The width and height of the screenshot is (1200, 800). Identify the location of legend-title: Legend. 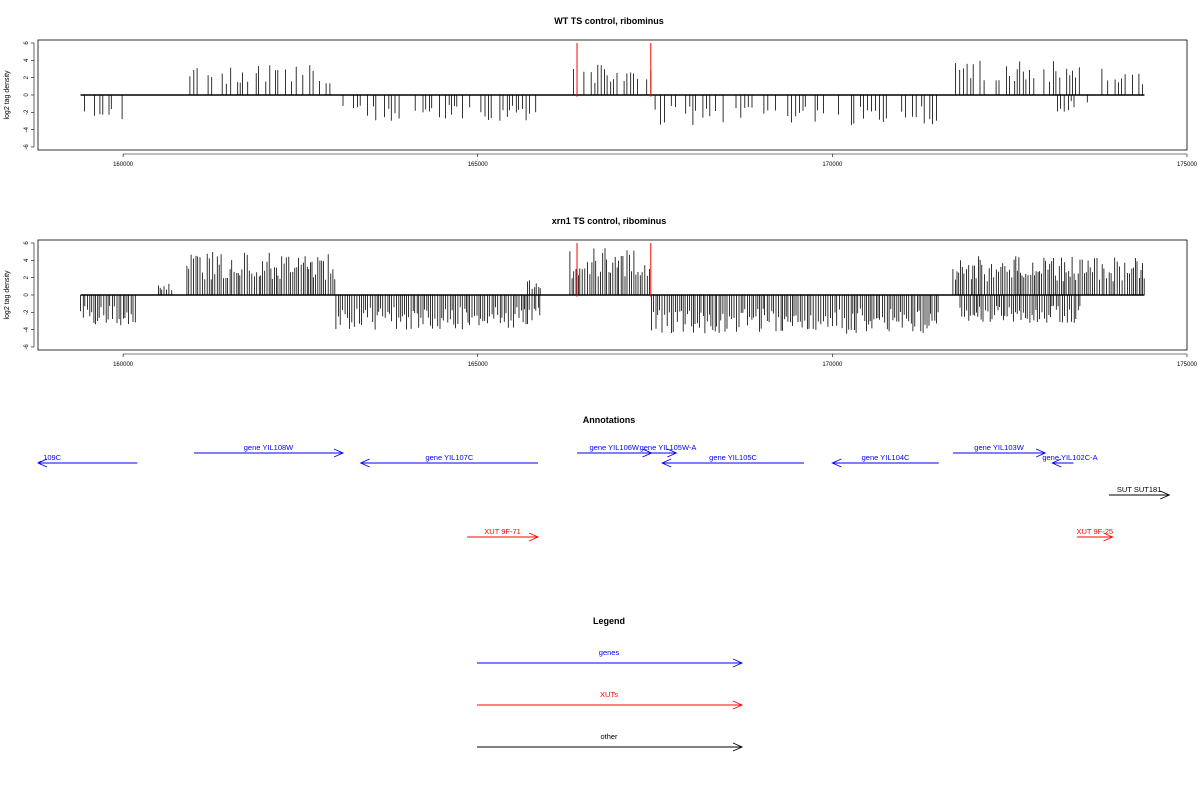
(609, 621).